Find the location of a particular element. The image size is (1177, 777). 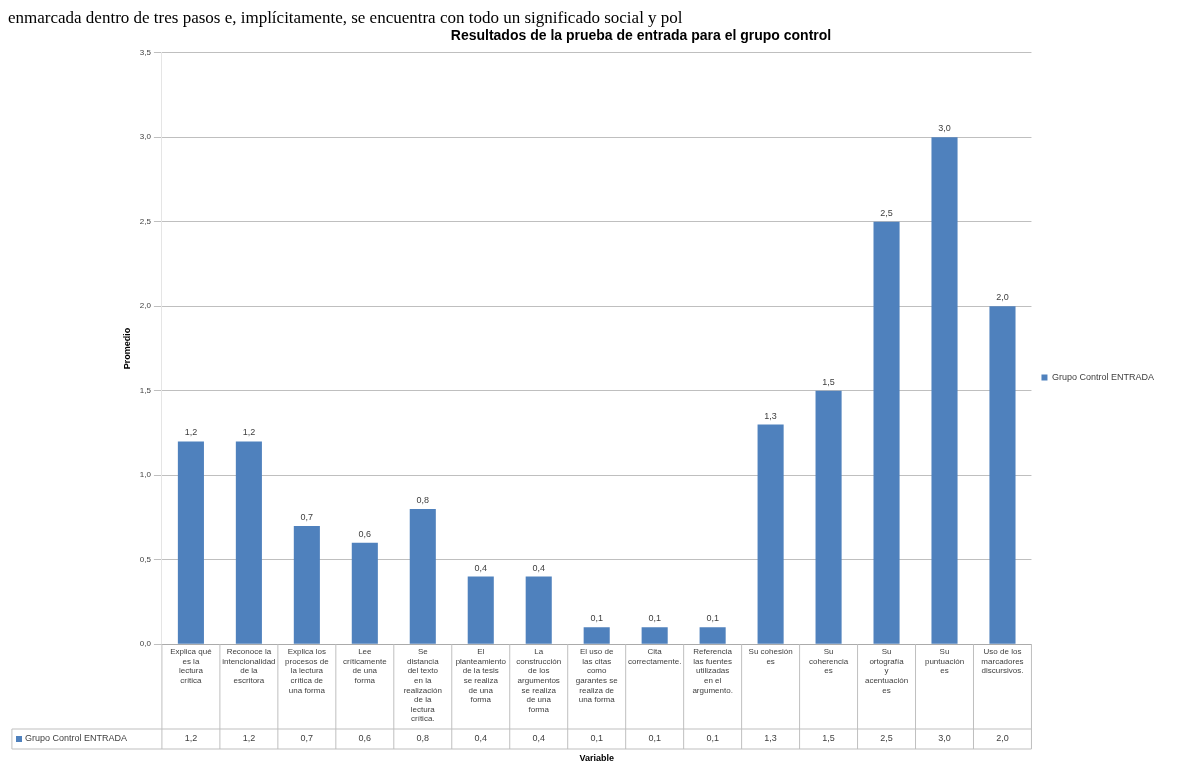

data-label: 0,6 is located at coordinates (365, 738).